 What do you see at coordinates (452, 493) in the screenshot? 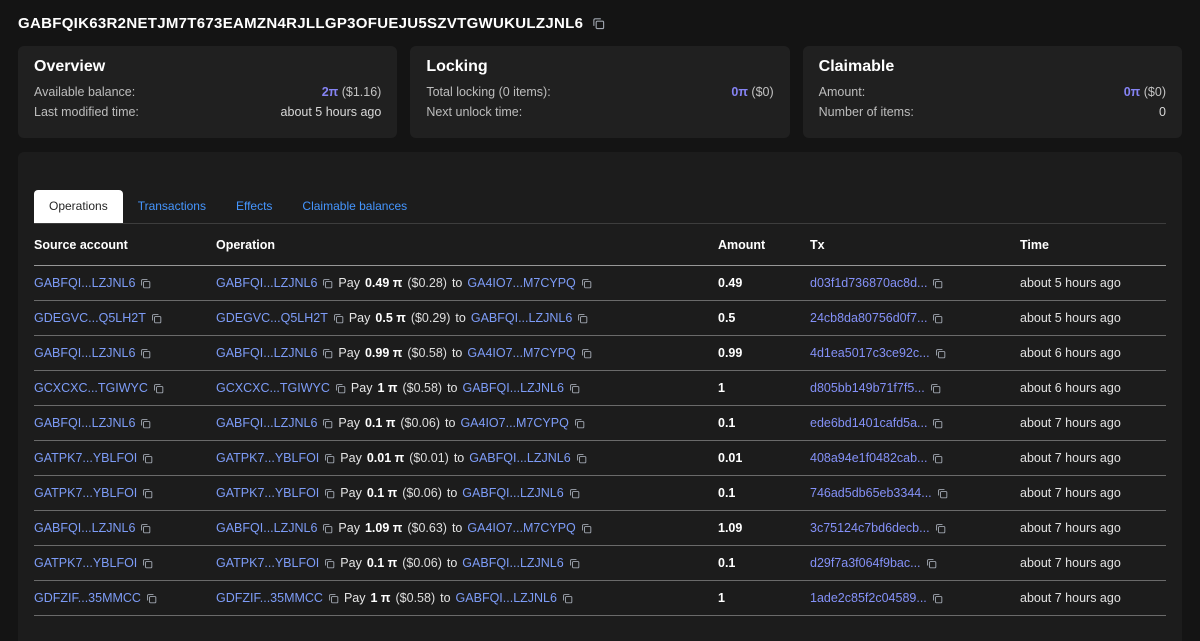
I see `to-label: to` at bounding box center [452, 493].